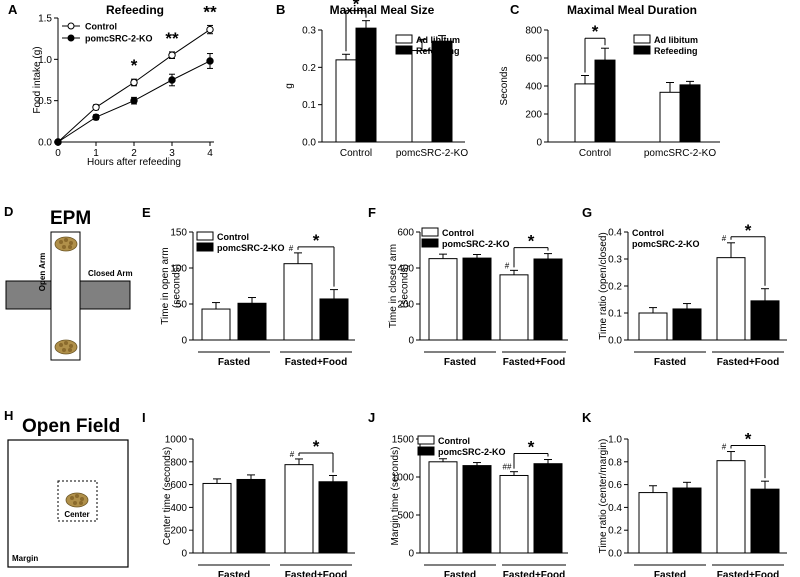 This screenshot has height=577, width=800. What do you see at coordinates (595, 153) in the screenshot?
I see `category-label: Control` at bounding box center [595, 153].